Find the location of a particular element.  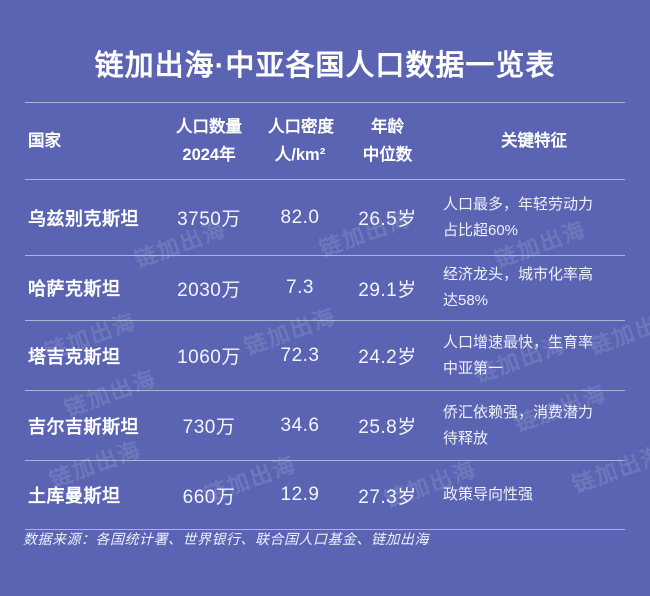

country-name: 吉尔吉斯斯坦 is located at coordinates (83, 426).